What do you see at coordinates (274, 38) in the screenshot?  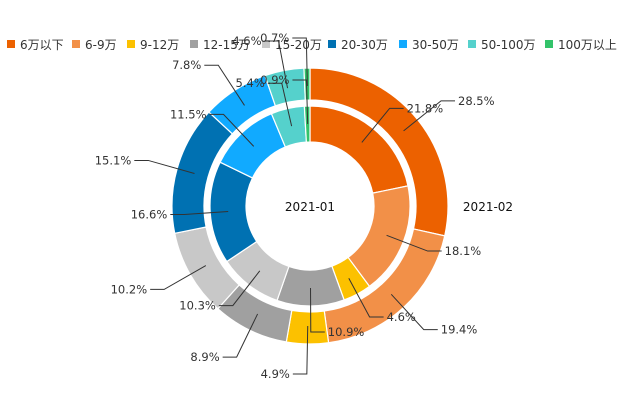 I see `outer-label-8: 0.7%` at bounding box center [274, 38].